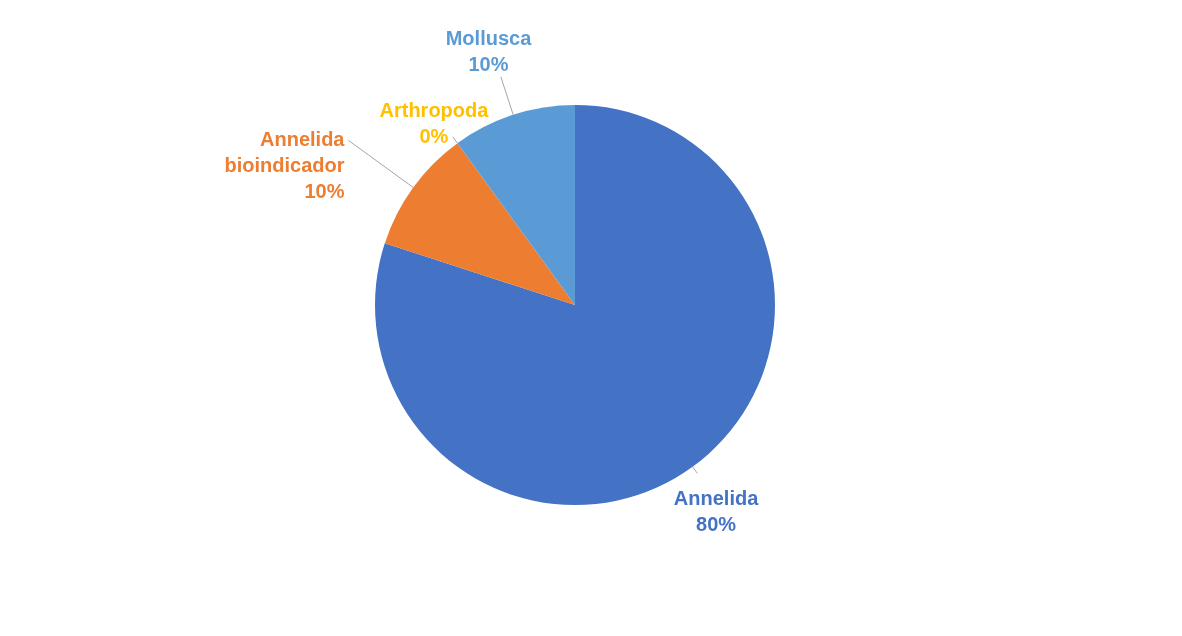 The image size is (1182, 636). Describe the element at coordinates (285, 152) in the screenshot. I see `slice-label: Annelida bioindicador` at that location.